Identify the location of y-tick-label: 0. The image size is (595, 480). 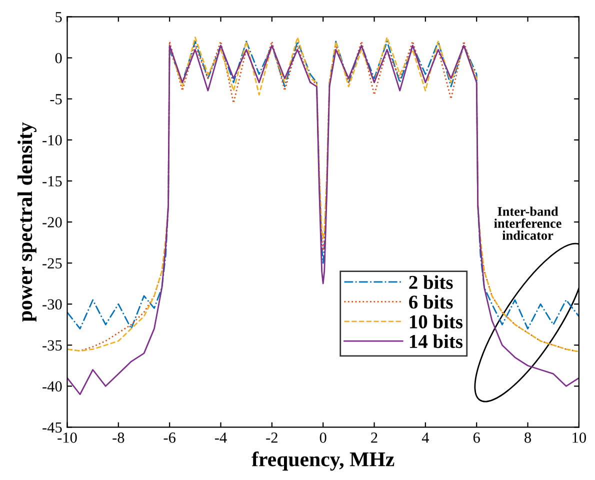
(58, 58).